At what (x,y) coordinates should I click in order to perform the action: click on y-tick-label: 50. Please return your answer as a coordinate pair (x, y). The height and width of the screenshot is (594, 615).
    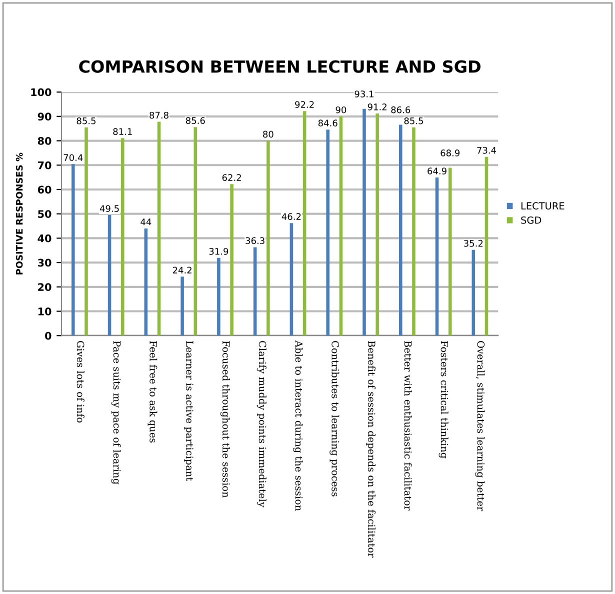
    Looking at the image, I should click on (45, 214).